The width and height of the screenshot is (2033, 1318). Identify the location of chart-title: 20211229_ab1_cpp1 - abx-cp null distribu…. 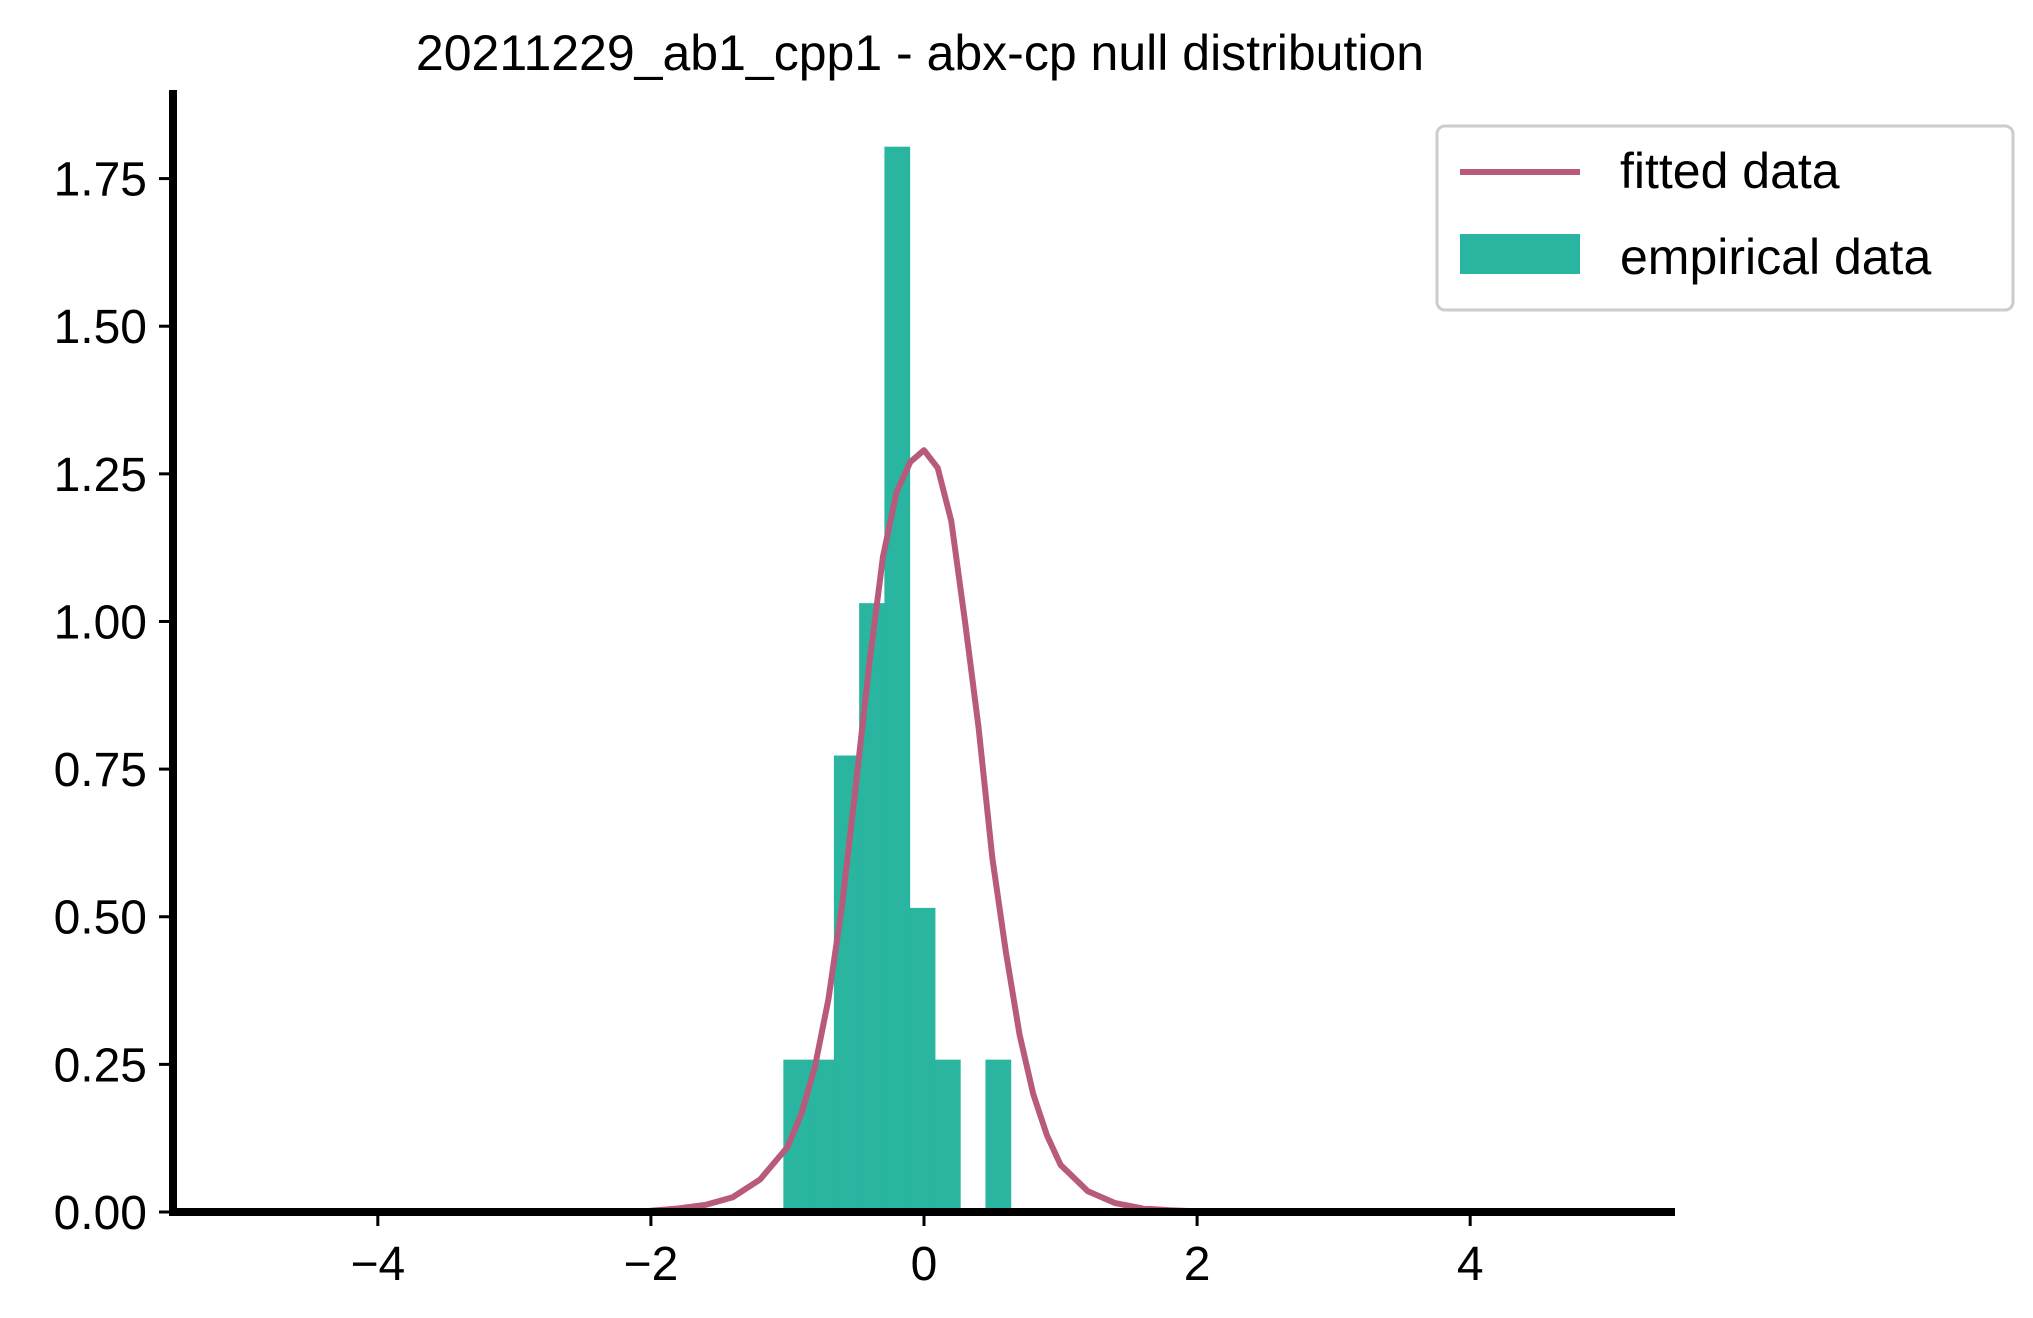
(920, 53).